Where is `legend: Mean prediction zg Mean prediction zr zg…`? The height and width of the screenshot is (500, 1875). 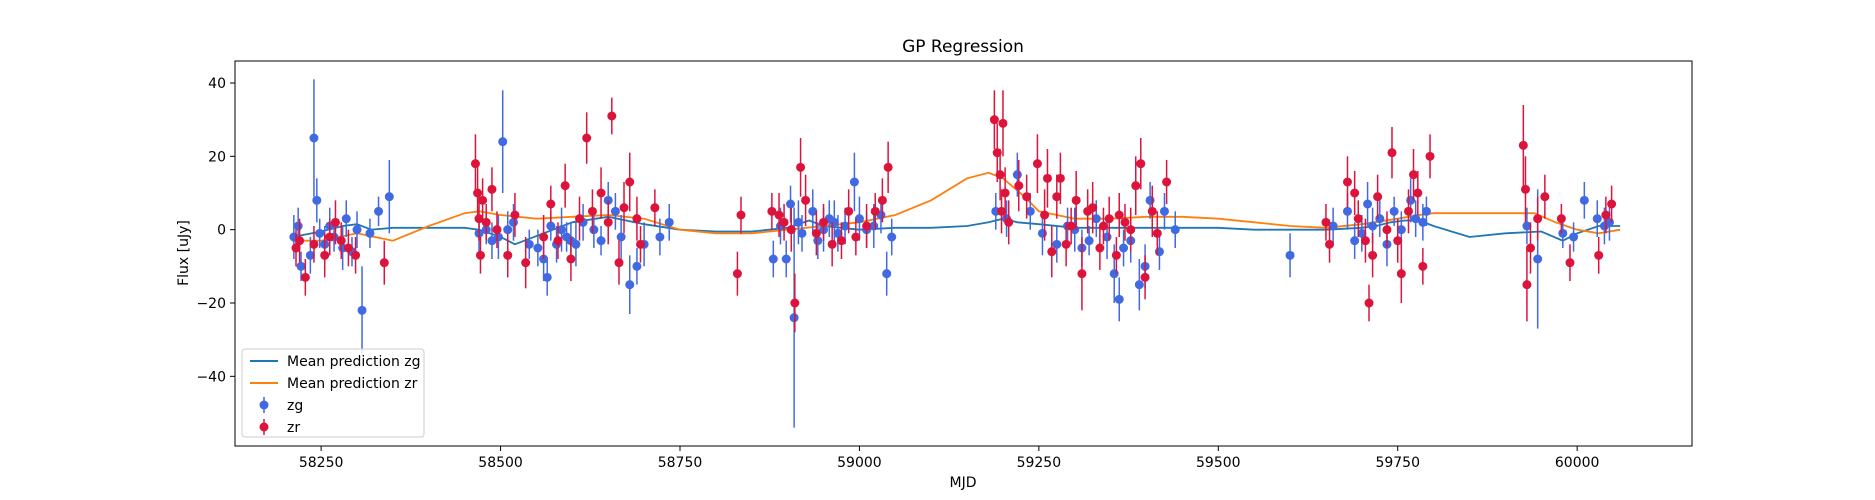
legend: Mean prediction zg Mean prediction zr zg… is located at coordinates (333, 393).